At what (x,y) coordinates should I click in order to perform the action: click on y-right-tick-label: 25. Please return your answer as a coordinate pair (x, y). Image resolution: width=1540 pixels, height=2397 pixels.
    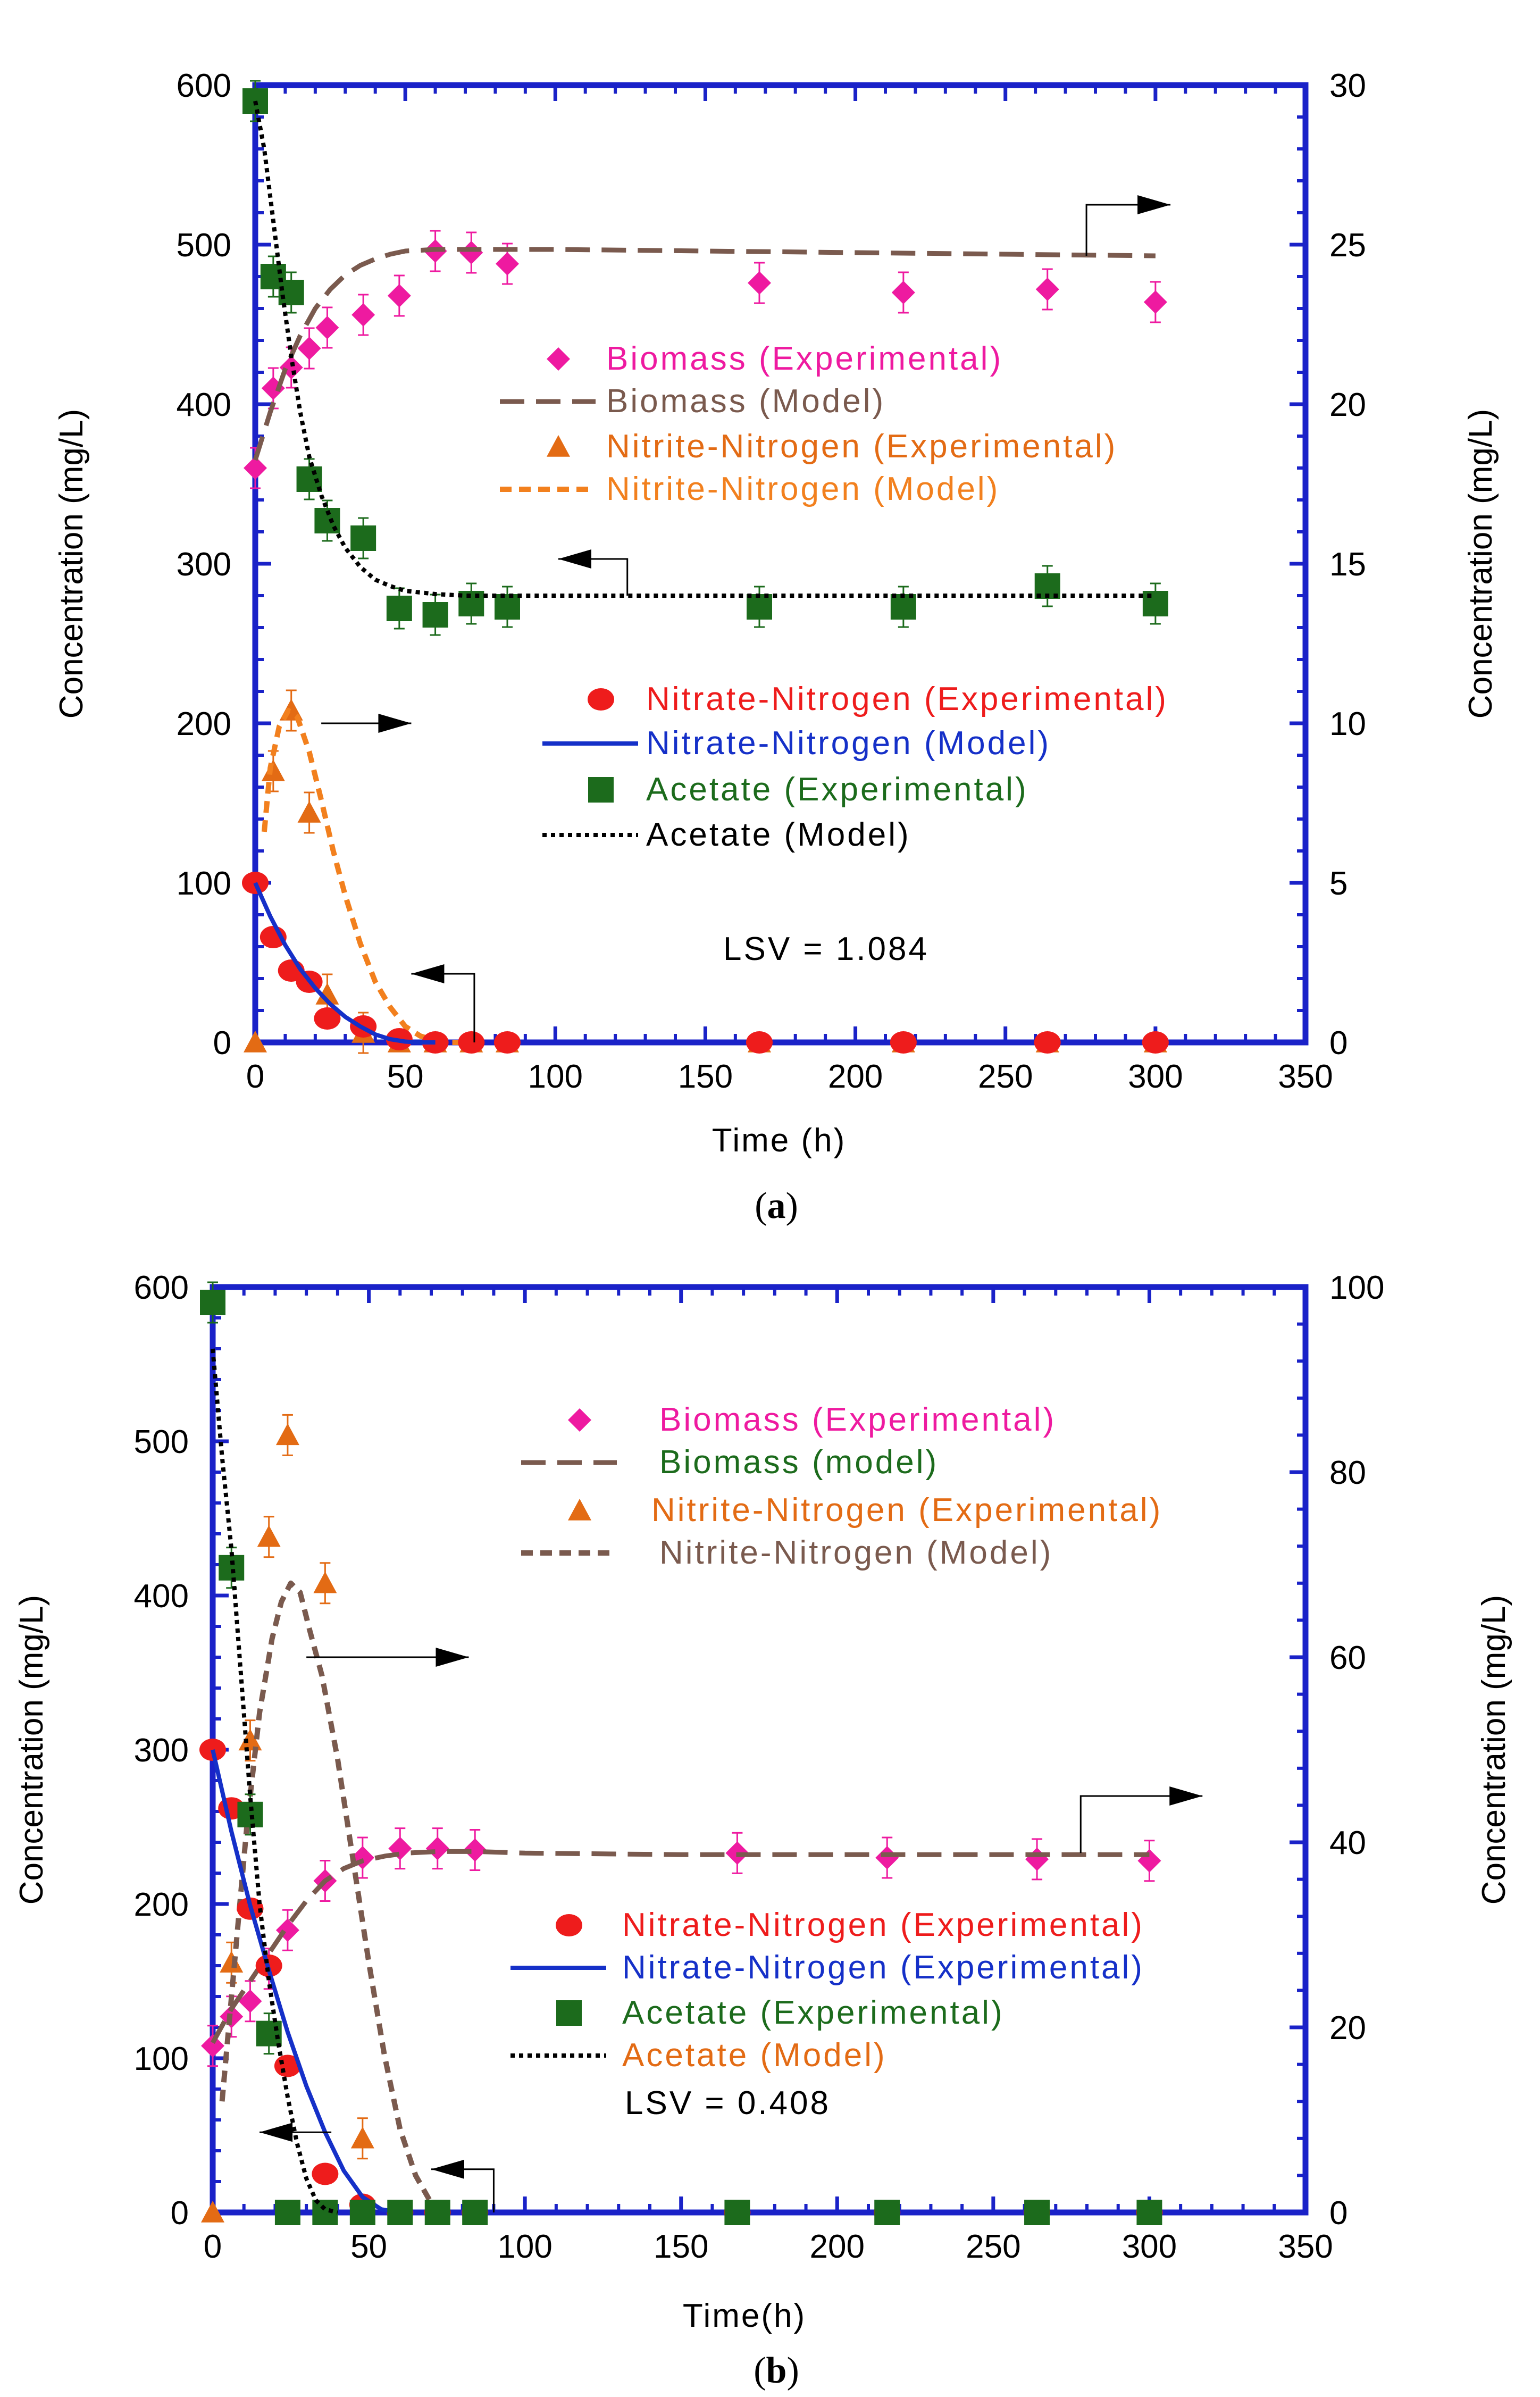
    Looking at the image, I should click on (1347, 245).